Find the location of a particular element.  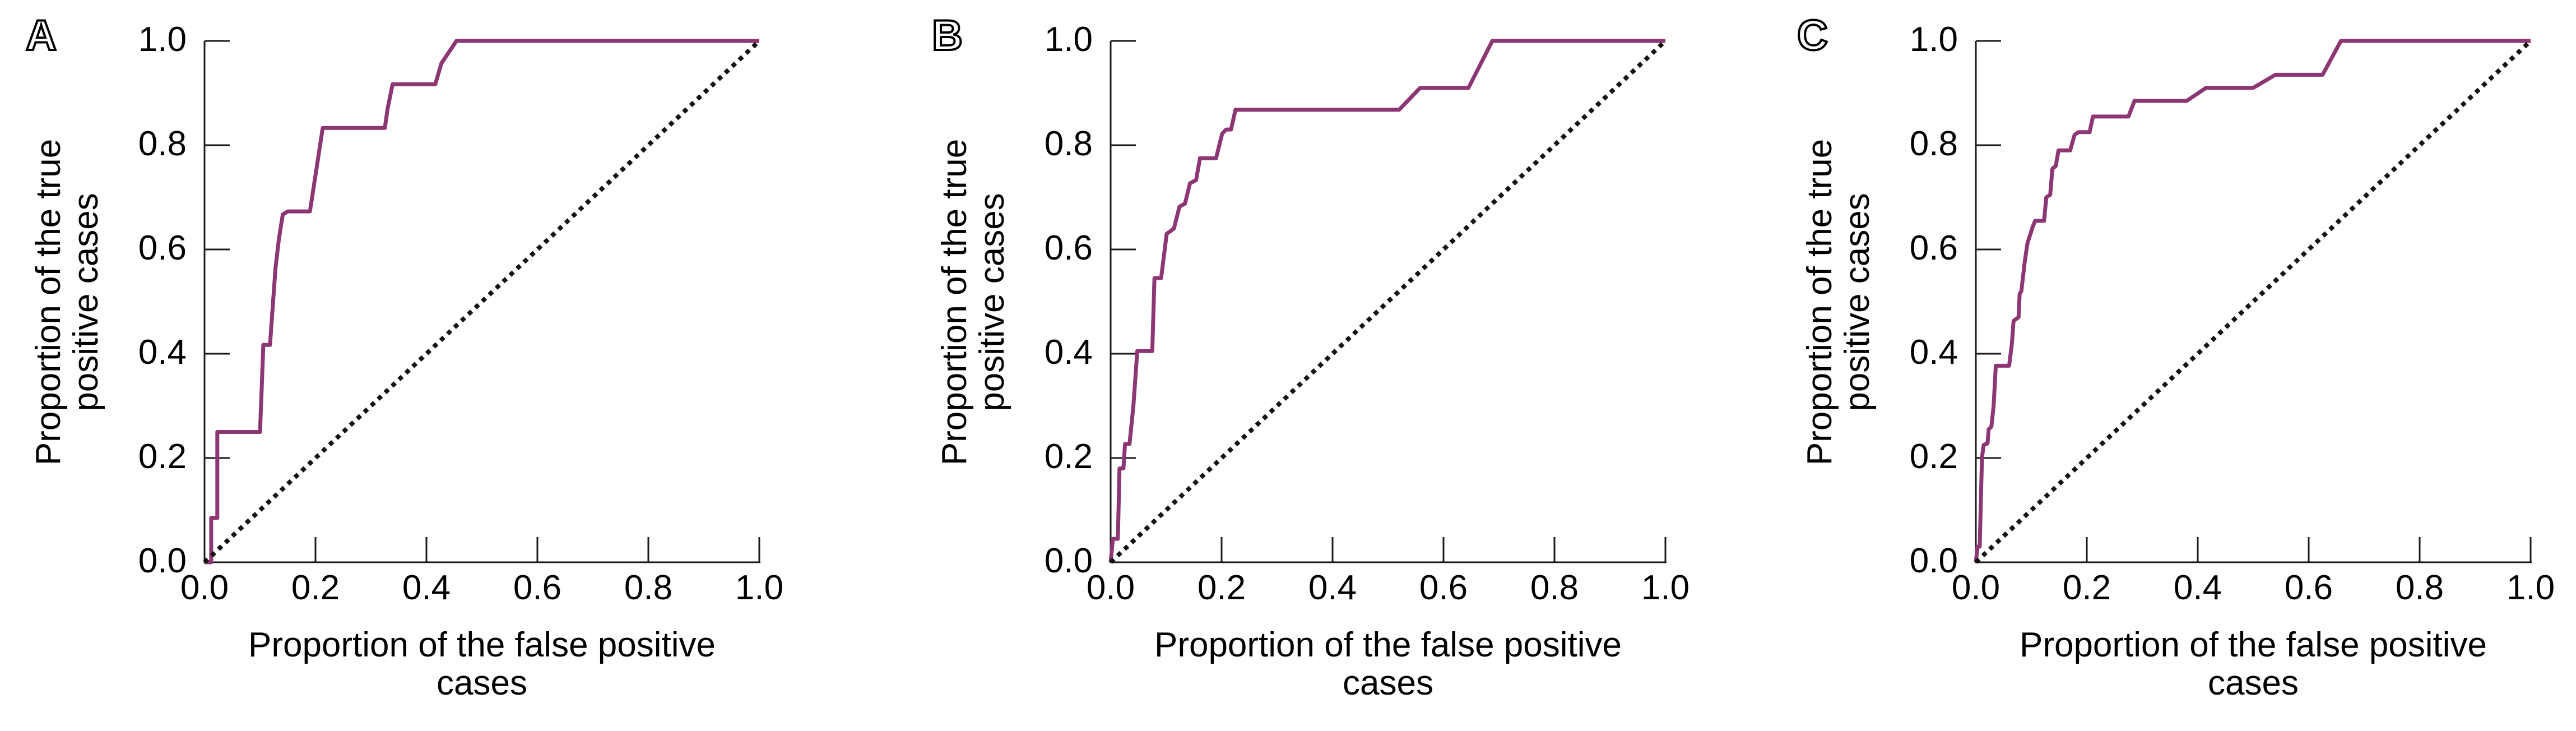

panel-label-b: B is located at coordinates (947, 35).